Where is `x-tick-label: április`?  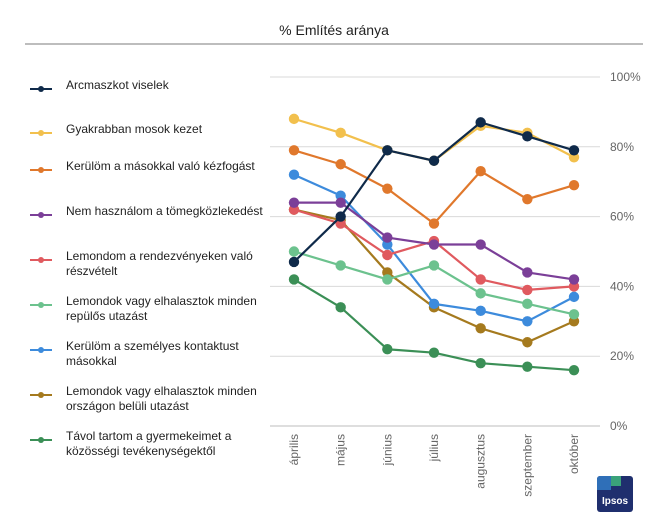
x-tick-label: április is located at coordinates (294, 449).